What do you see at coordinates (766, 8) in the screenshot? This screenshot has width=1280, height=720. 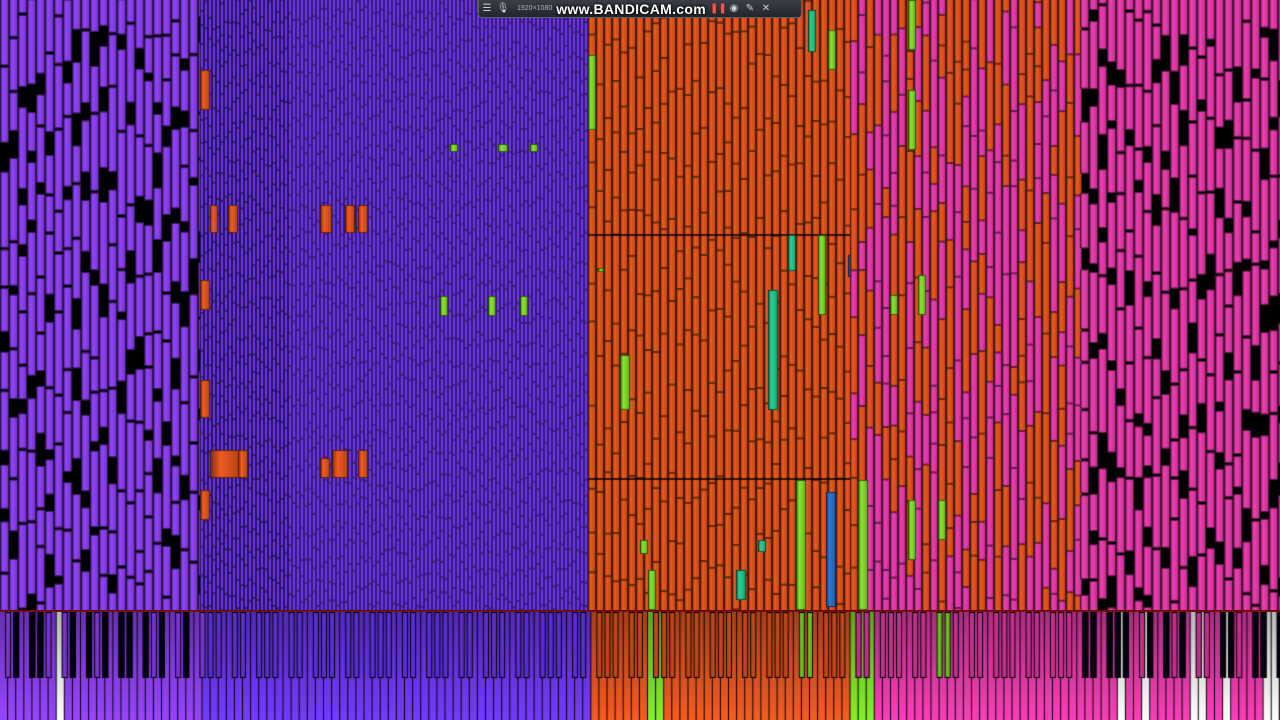 I see `close-icon: ✕` at bounding box center [766, 8].